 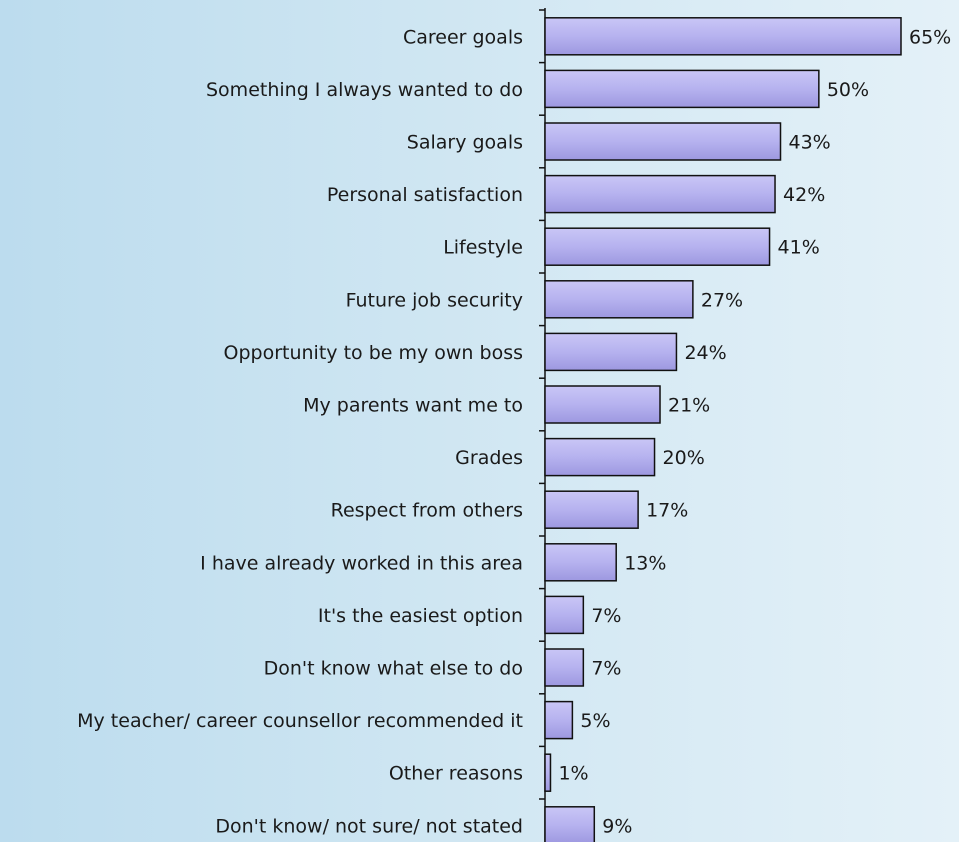 What do you see at coordinates (434, 300) in the screenshot?
I see `category-label: Future job security` at bounding box center [434, 300].